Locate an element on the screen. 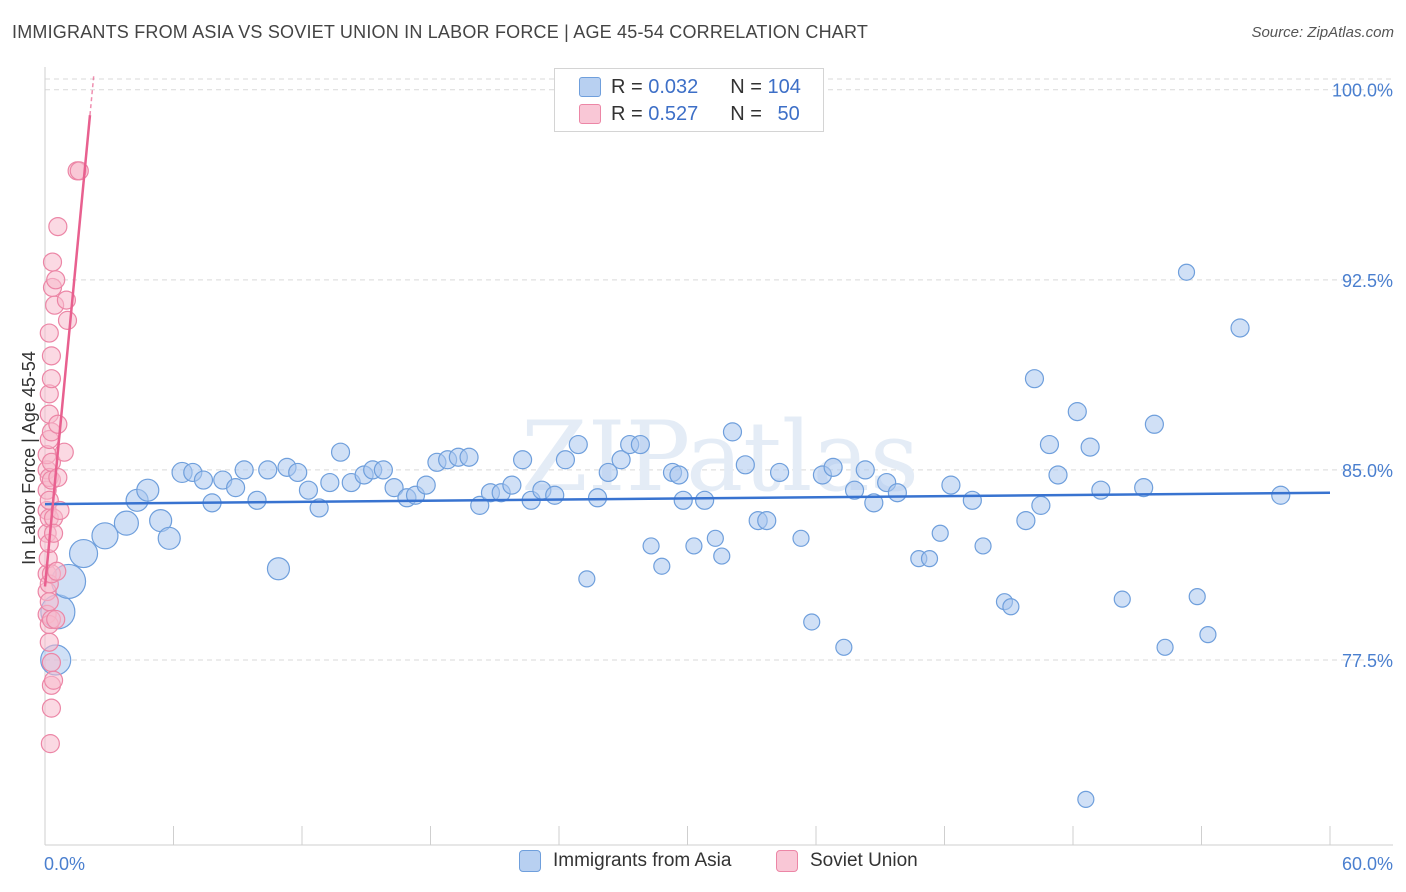  soviet-legend-swatch is located at coordinates (787, 861).